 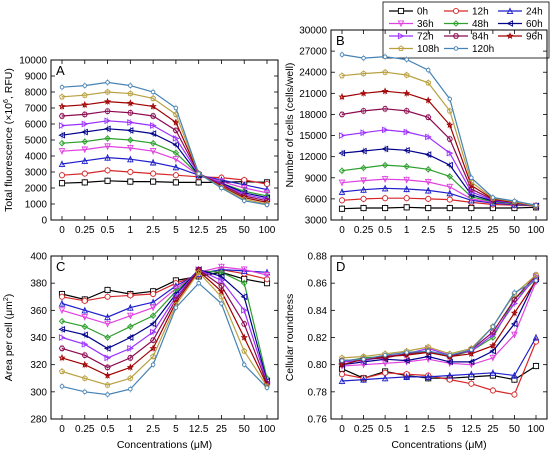 I want to click on x-tick-label-b-8: 50, so click(x=515, y=230).